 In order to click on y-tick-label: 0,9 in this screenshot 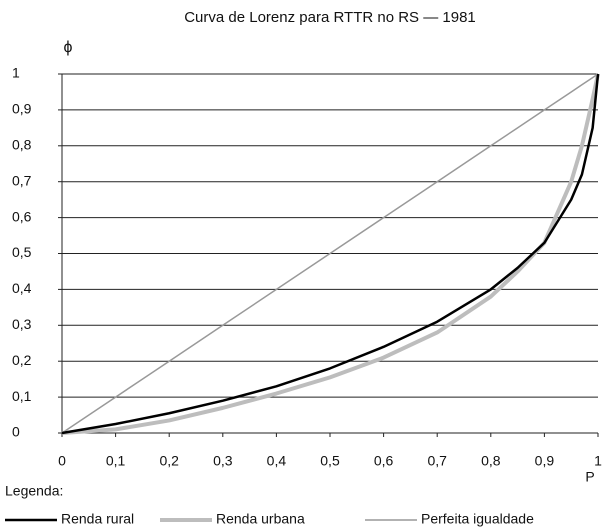, I will do `click(22, 109)`.